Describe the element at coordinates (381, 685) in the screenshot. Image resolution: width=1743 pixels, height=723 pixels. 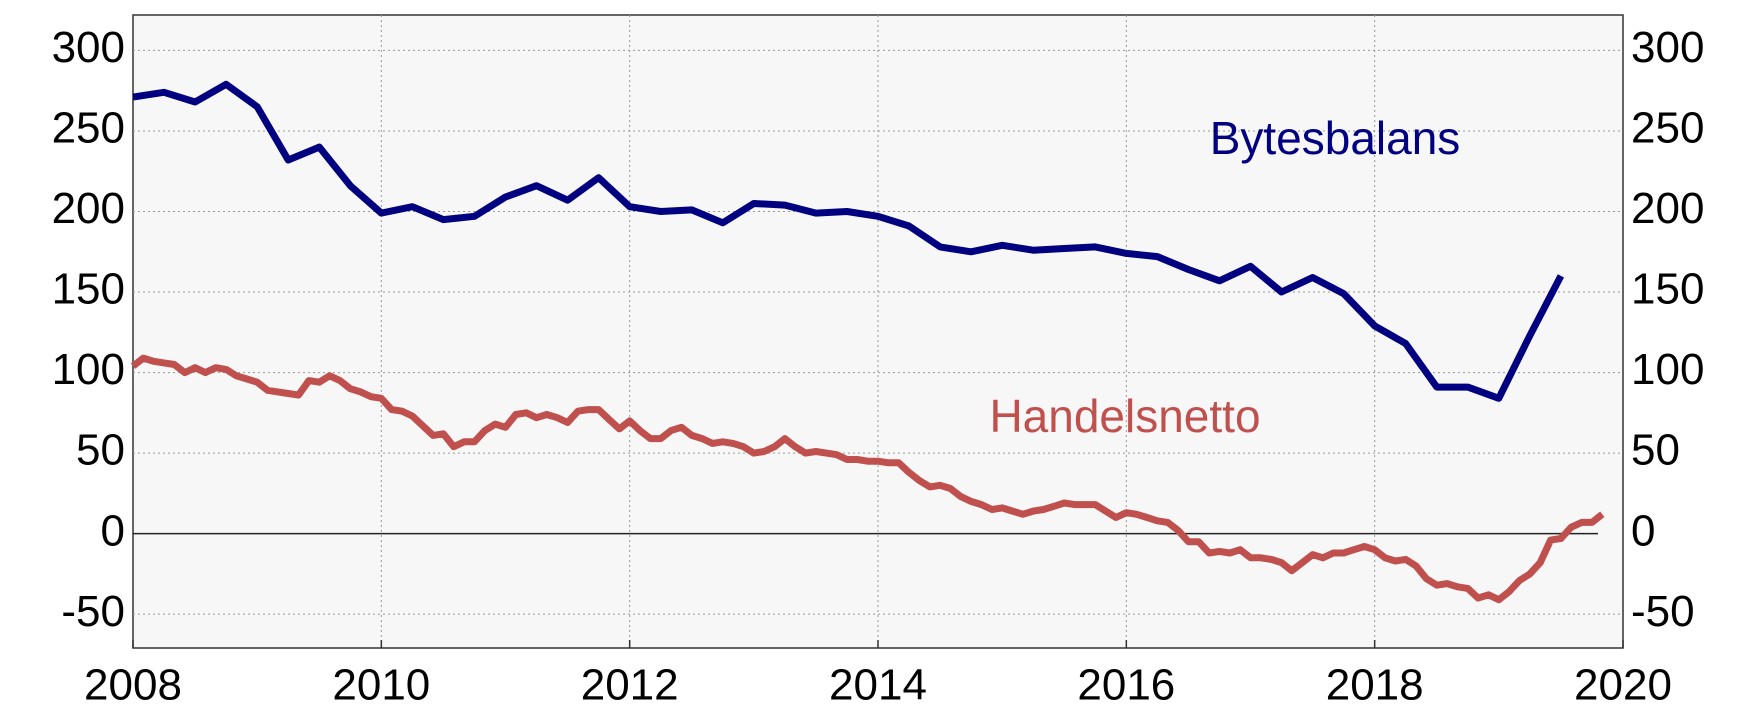
I see `x-tick-label: 2010` at that location.